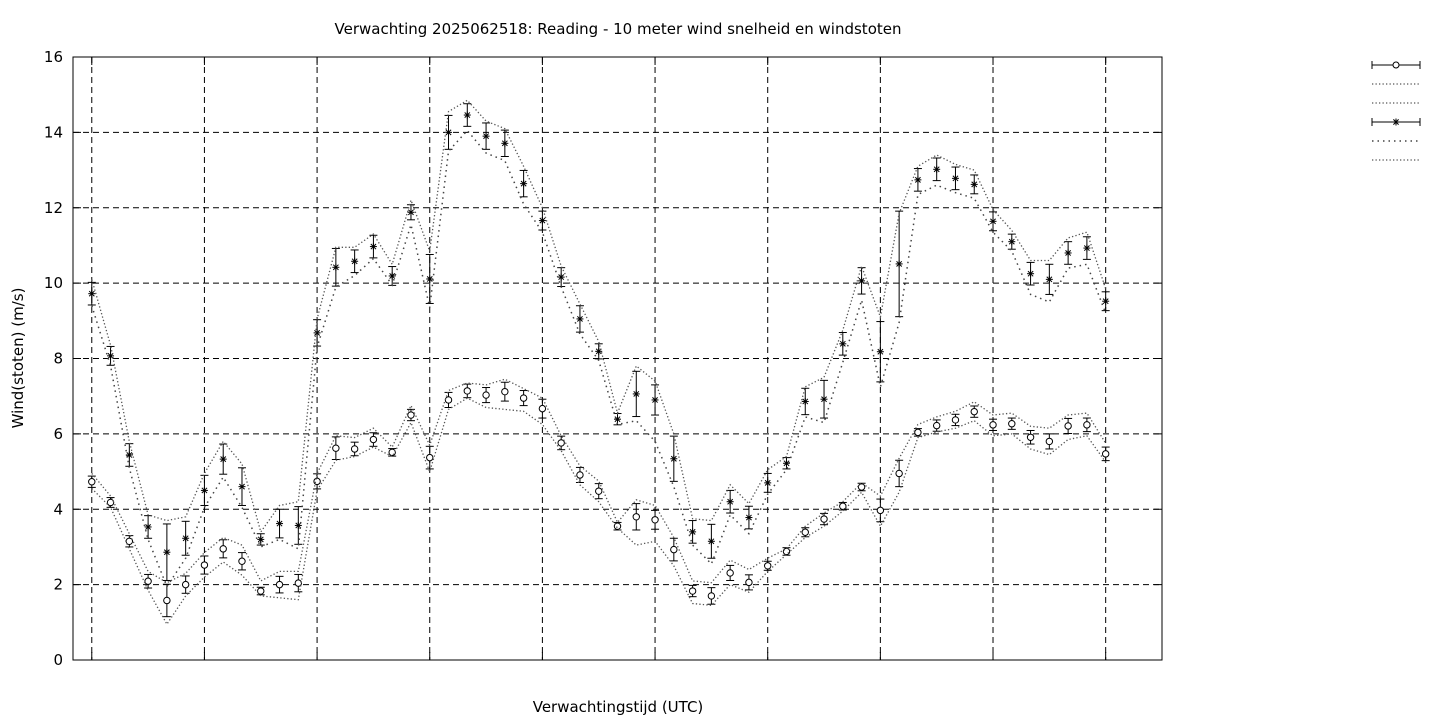 This screenshot has width=1440, height=720. Describe the element at coordinates (18, 358) in the screenshot. I see `y-axis-label: Wind(stoten) (m/s)` at that location.